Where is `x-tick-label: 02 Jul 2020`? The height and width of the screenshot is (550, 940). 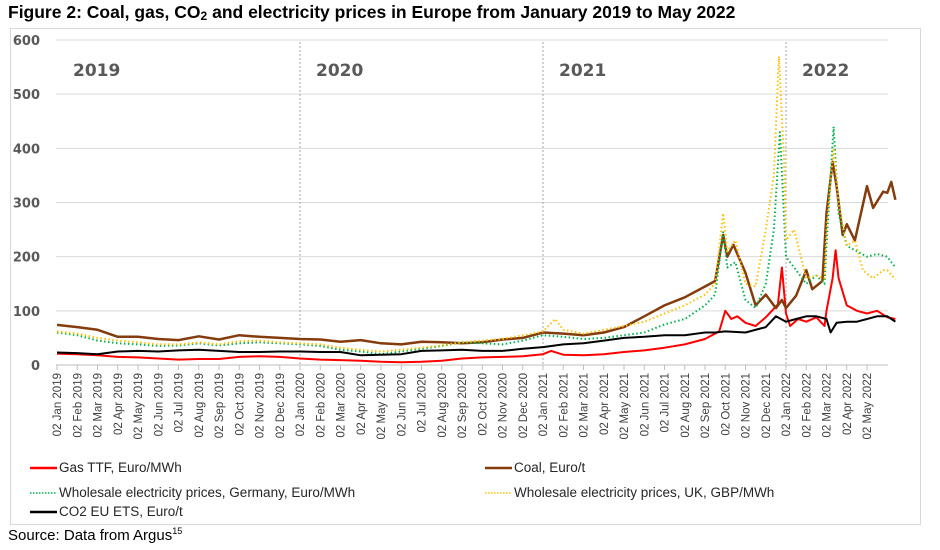 x-tick-label: 02 Jul 2020 is located at coordinates (423, 402).